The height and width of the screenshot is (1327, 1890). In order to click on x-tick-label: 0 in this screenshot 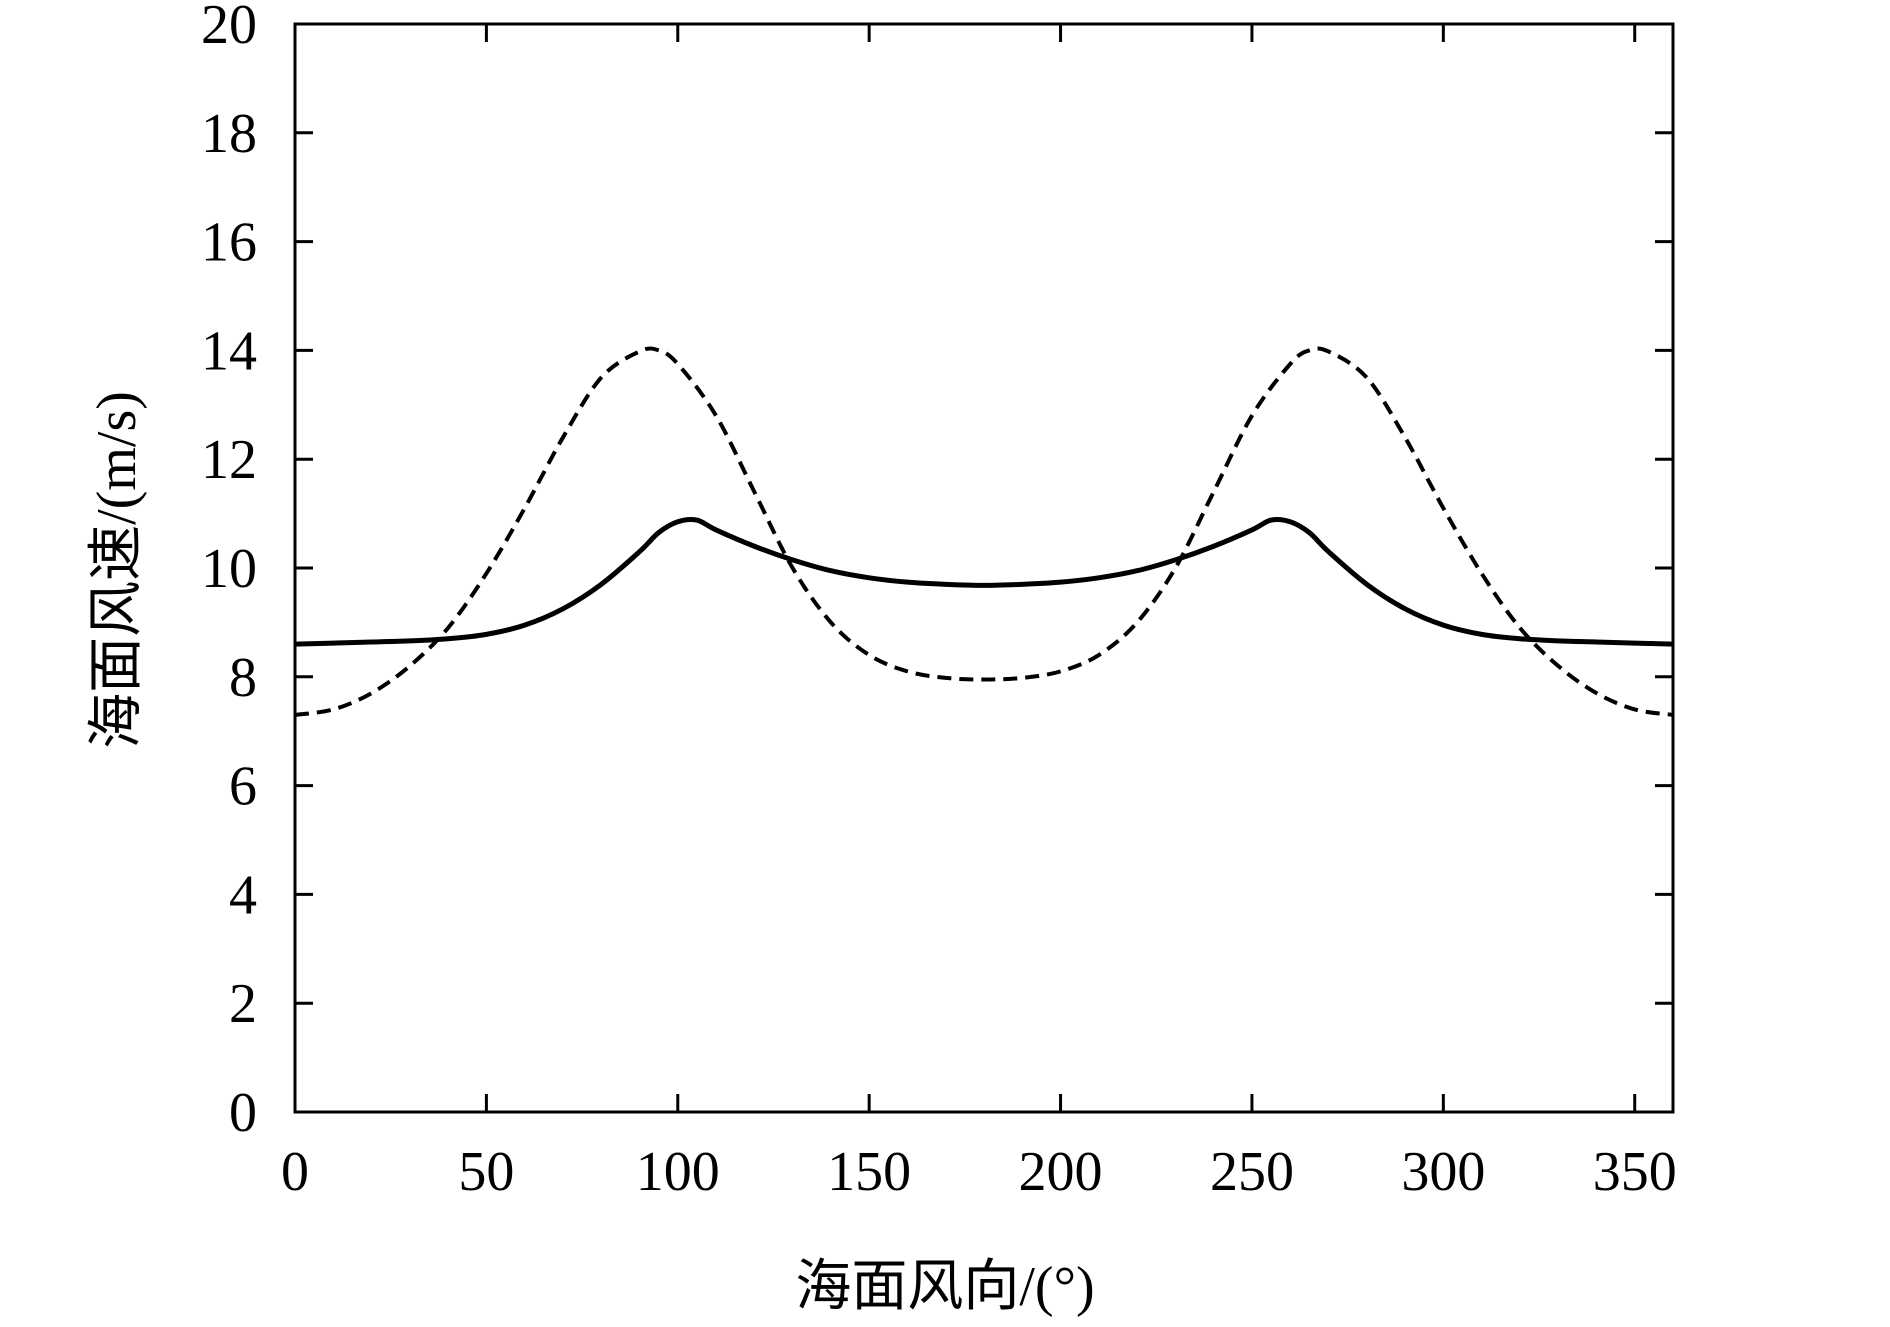, I will do `click(295, 1172)`.